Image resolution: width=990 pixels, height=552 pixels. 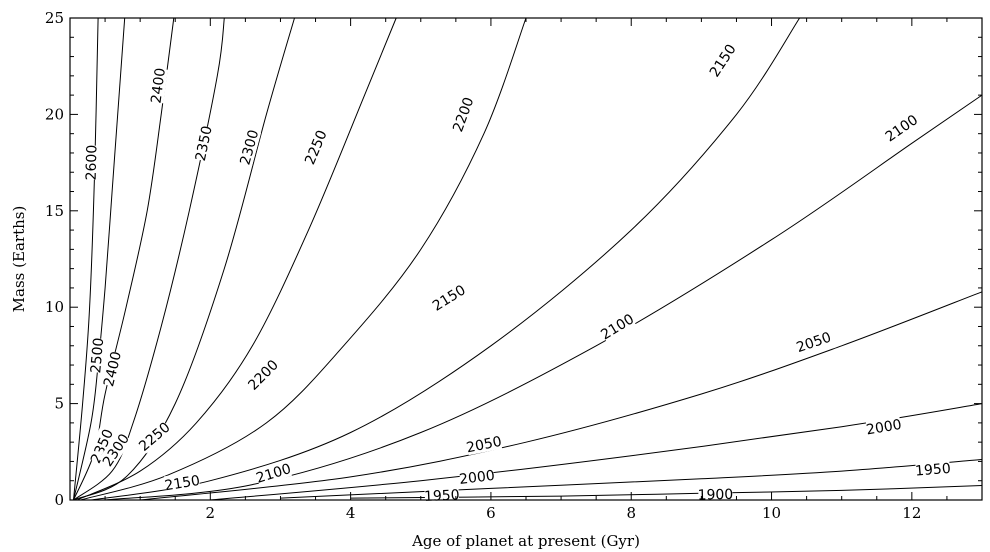 What do you see at coordinates (211, 513) in the screenshot?
I see `x-tick-label: 2` at bounding box center [211, 513].